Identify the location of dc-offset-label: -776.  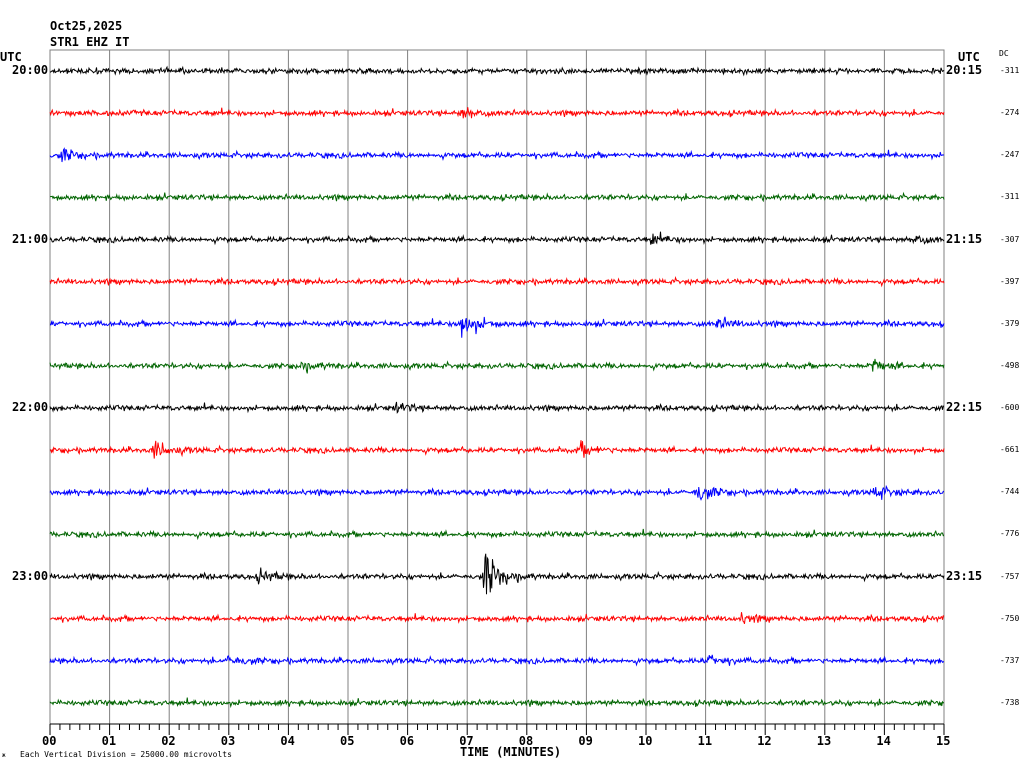
(1010, 534).